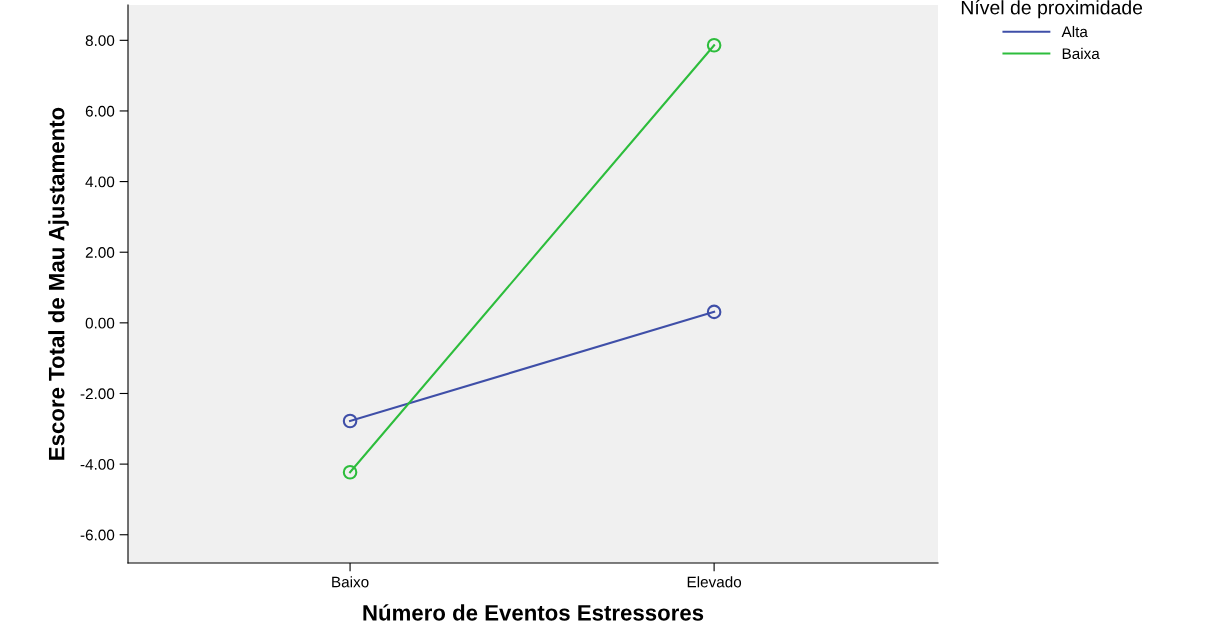 This screenshot has width=1231, height=633. Describe the element at coordinates (1052, 9) in the screenshot. I see `legend-title: Nível de proximidade` at that location.